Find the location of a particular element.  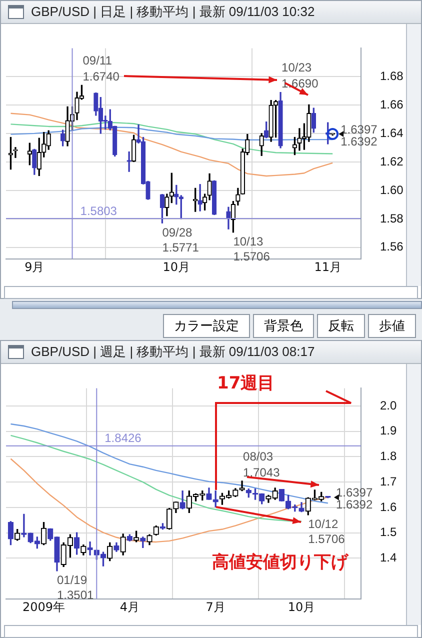

y-tick-label: 1.58 is located at coordinates (392, 218).